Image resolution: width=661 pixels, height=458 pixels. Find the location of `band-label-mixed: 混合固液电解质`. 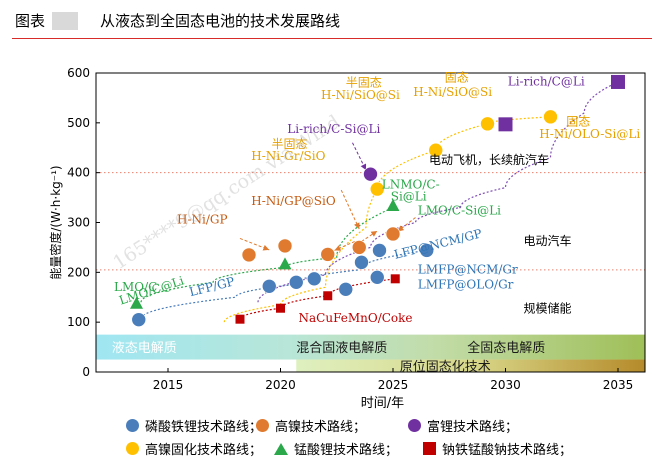

band-label-mixed: 混合固液电解质 is located at coordinates (341, 348).